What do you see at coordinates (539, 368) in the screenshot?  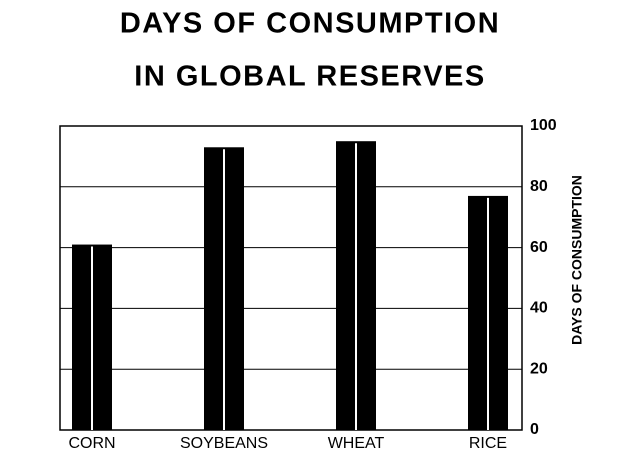 I see `y-tick-label: 20` at bounding box center [539, 368].